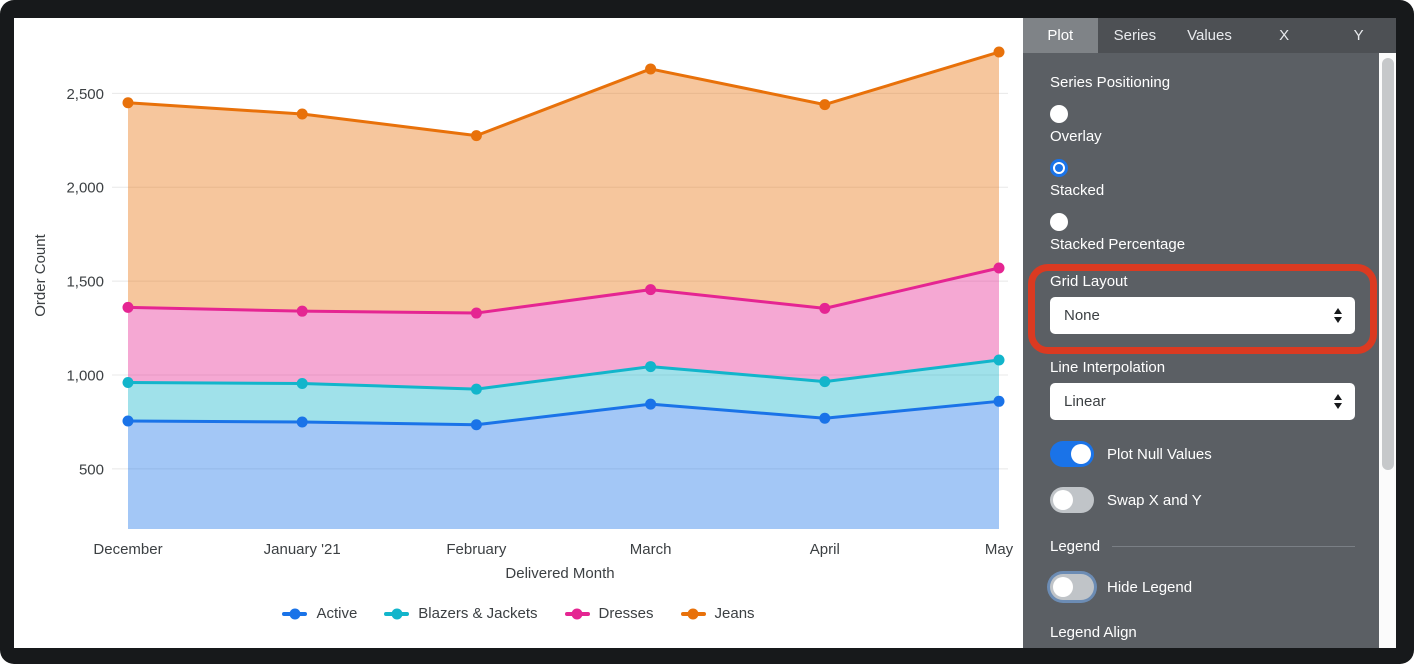 This screenshot has width=1414, height=664. I want to click on svg-text: 1,500, so click(85, 282).